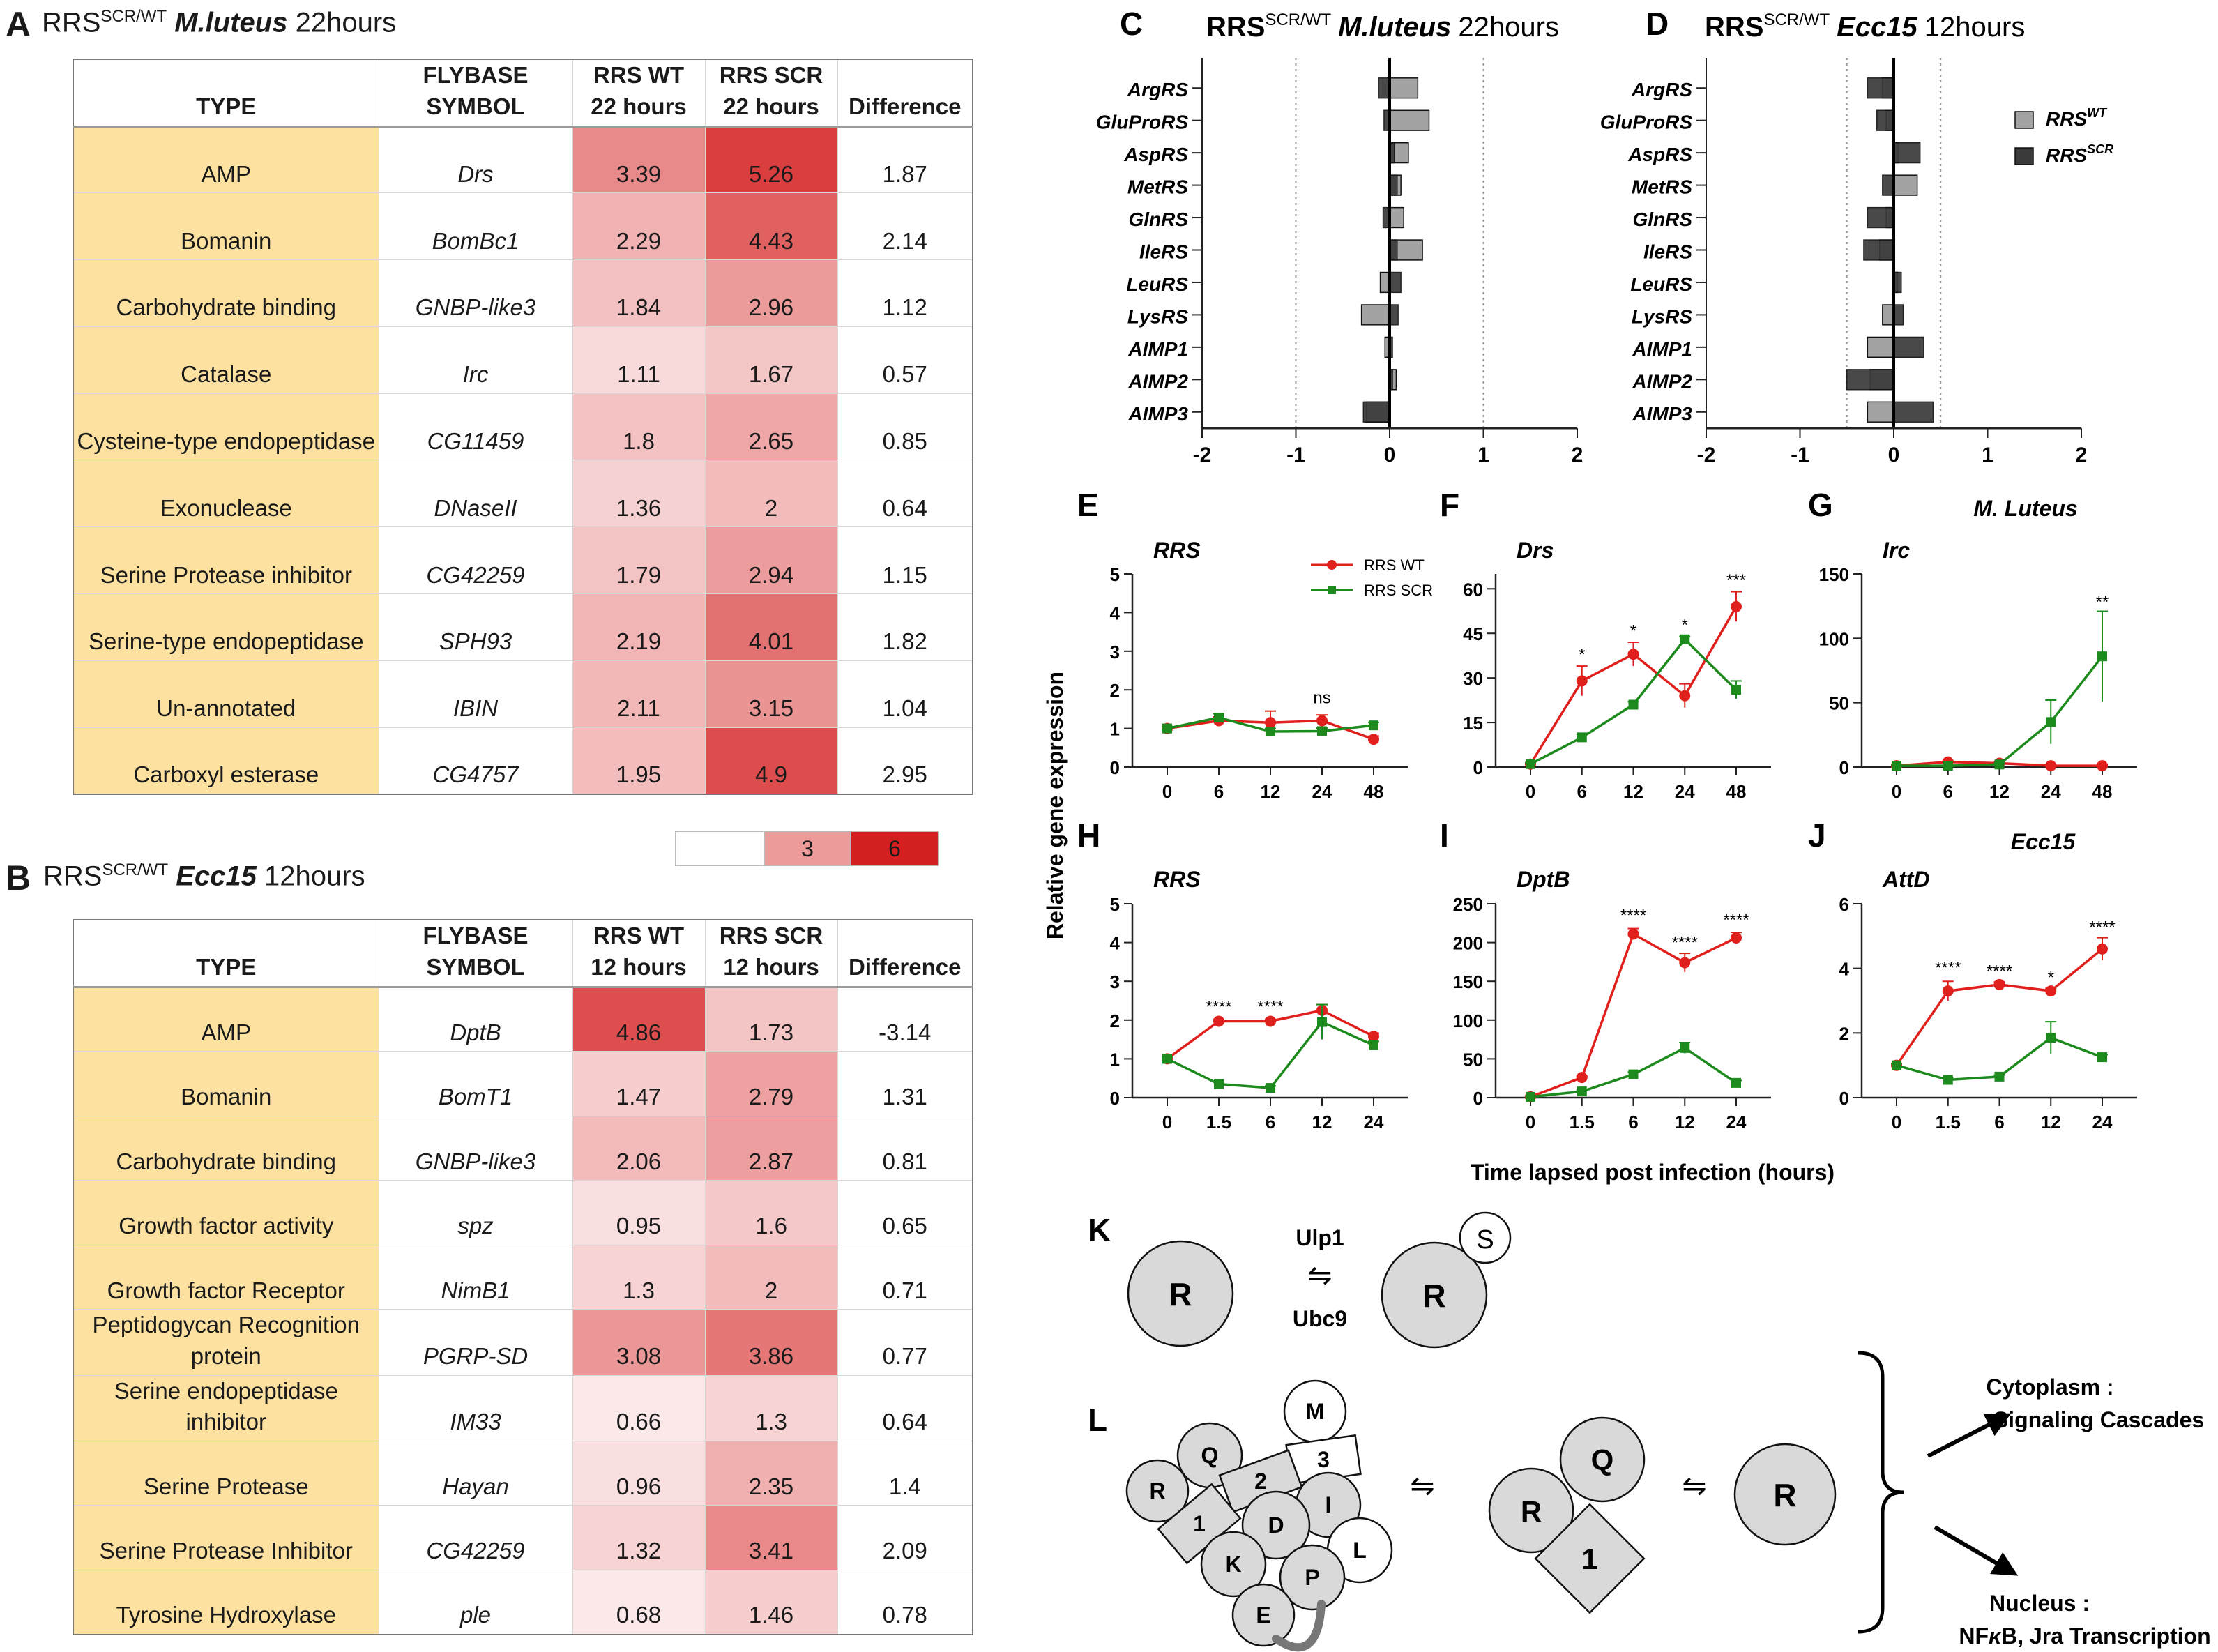  I want to click on outcome-nucleus-line2: NFκB, Jra Transcription, so click(2084, 1636).